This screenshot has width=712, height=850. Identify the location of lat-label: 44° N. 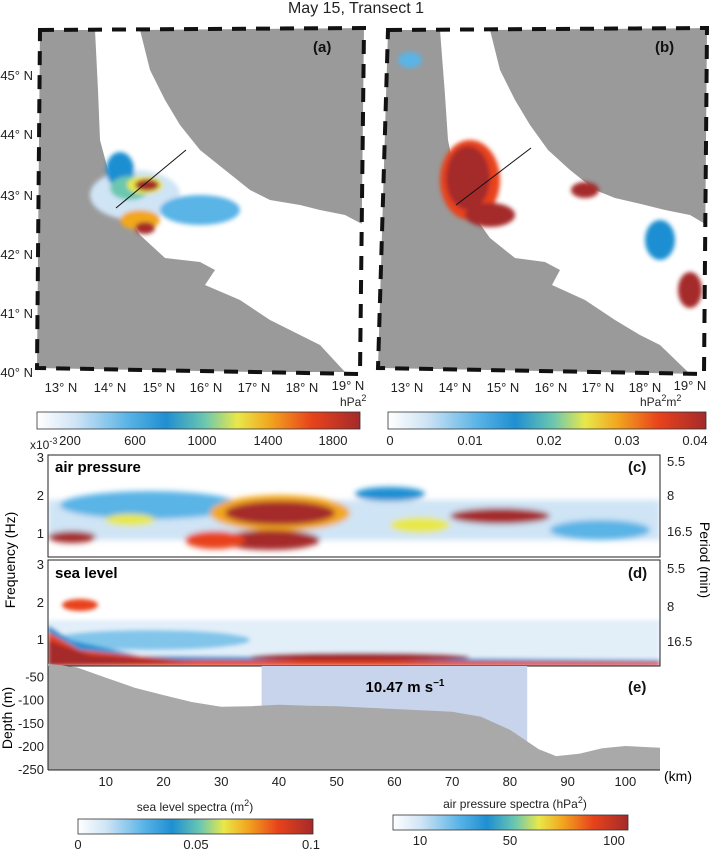
(16, 134).